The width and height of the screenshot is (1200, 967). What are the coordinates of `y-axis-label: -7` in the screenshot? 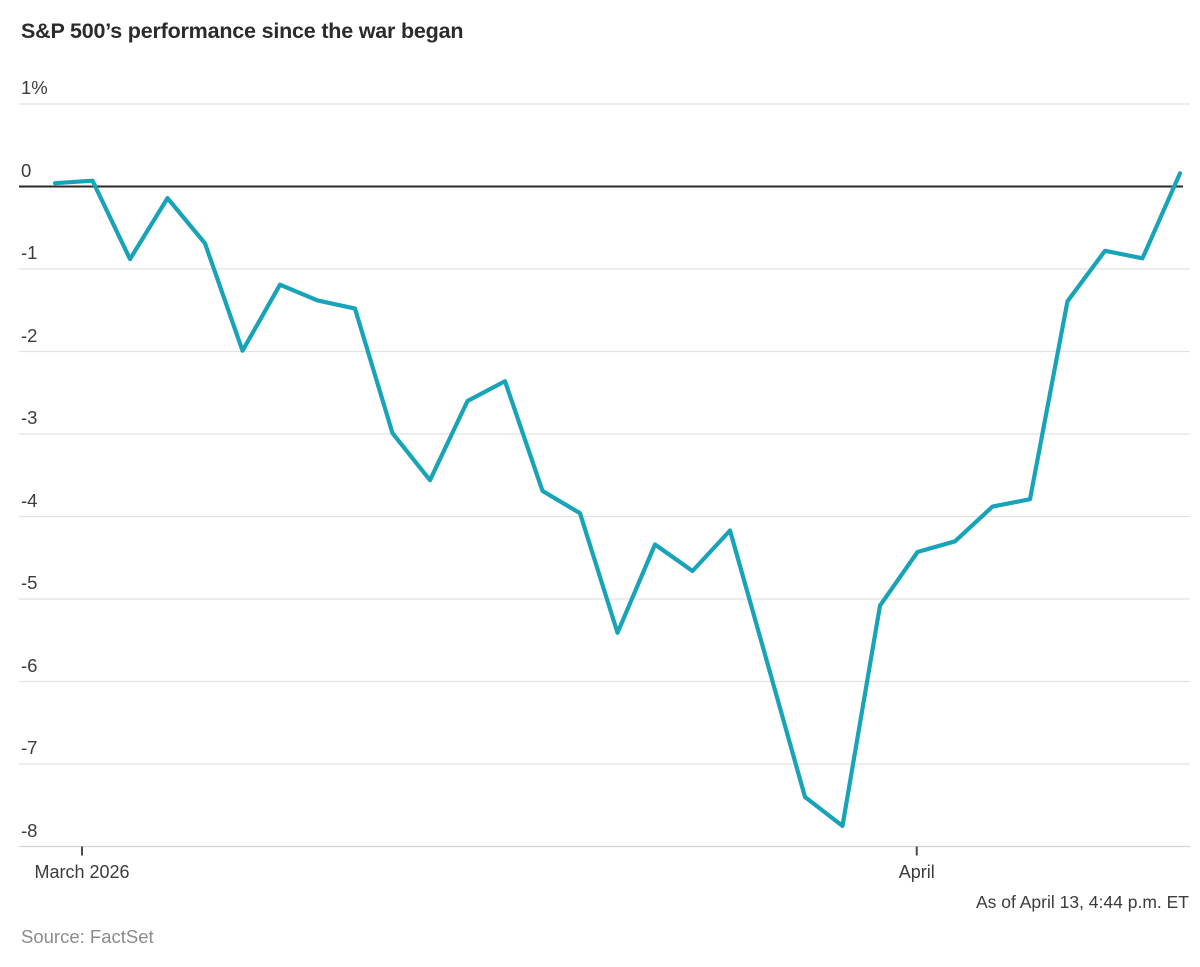 It's located at (29, 747).